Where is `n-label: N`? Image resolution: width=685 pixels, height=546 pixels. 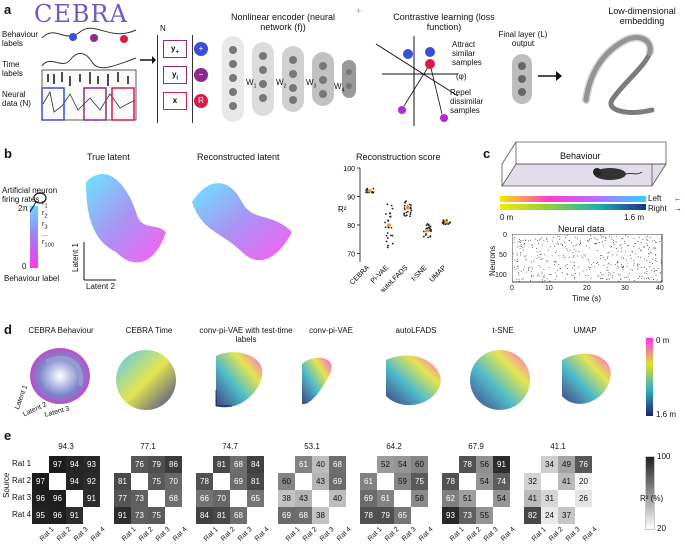
n-label: N is located at coordinates (163, 28).